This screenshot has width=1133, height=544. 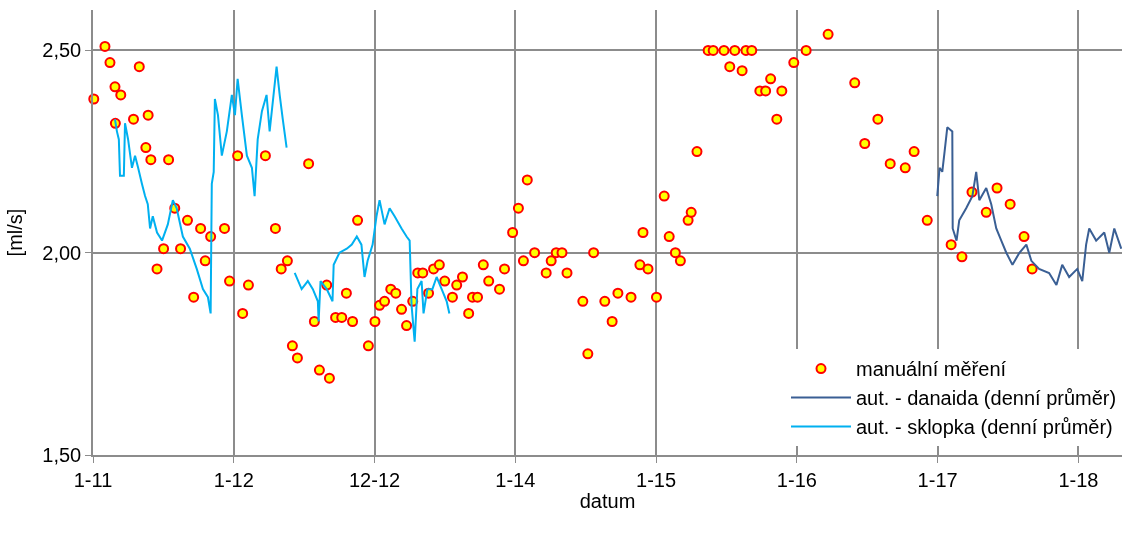 What do you see at coordinates (15, 232) in the screenshot?
I see `y-axis-title: [ml/s]` at bounding box center [15, 232].